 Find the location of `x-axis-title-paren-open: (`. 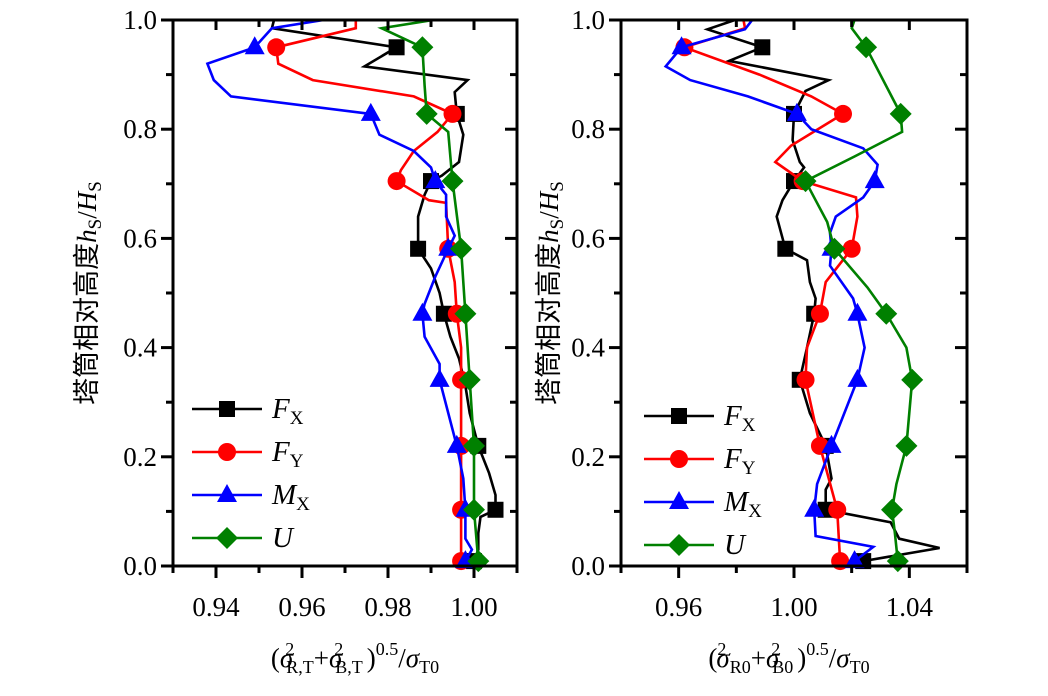

x-axis-title-paren-open: ( is located at coordinates (712, 658).